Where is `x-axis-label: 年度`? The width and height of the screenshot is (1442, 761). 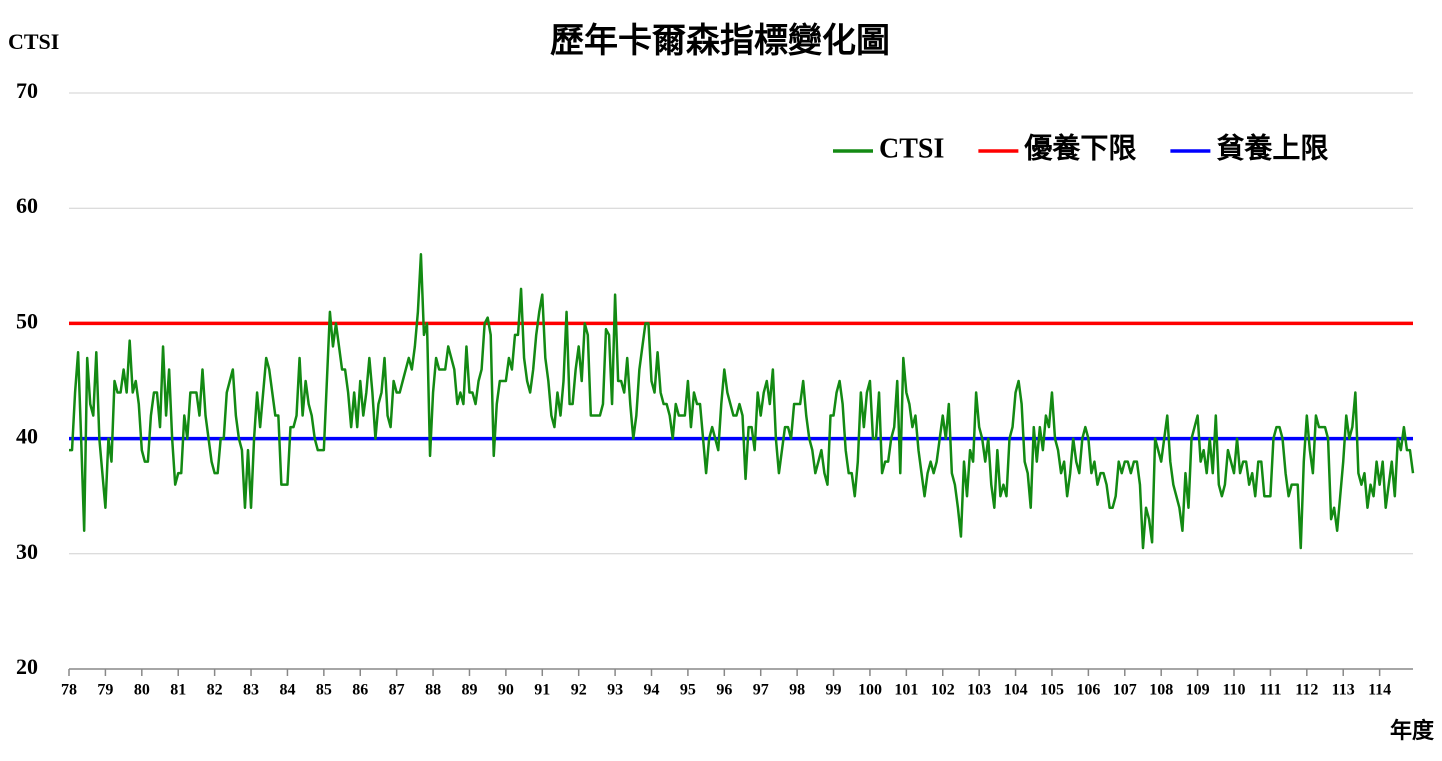
x-axis-label: 年度 is located at coordinates (1412, 730).